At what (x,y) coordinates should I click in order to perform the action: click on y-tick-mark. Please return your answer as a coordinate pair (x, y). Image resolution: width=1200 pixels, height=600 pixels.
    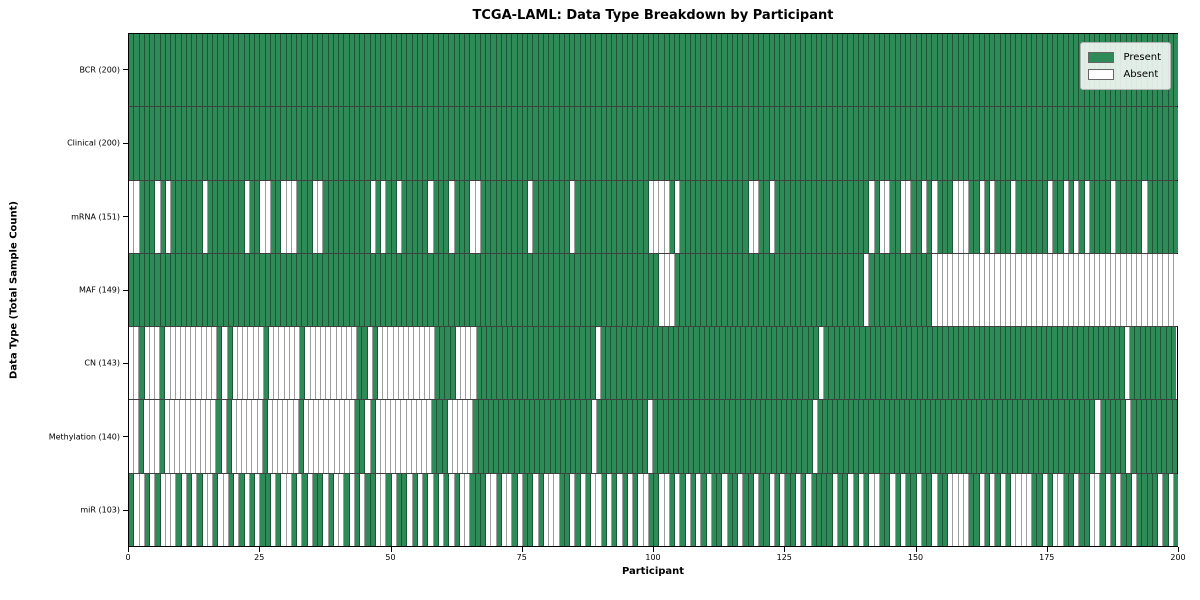
    Looking at the image, I should click on (125, 363).